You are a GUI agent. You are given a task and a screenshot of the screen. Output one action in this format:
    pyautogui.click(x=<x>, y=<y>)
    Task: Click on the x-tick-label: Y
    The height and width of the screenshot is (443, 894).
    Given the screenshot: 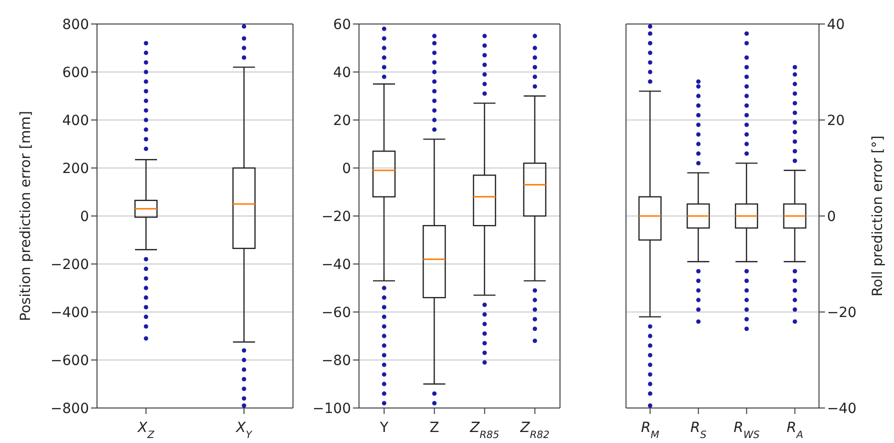 What is the action you would take?
    pyautogui.click(x=383, y=428)
    